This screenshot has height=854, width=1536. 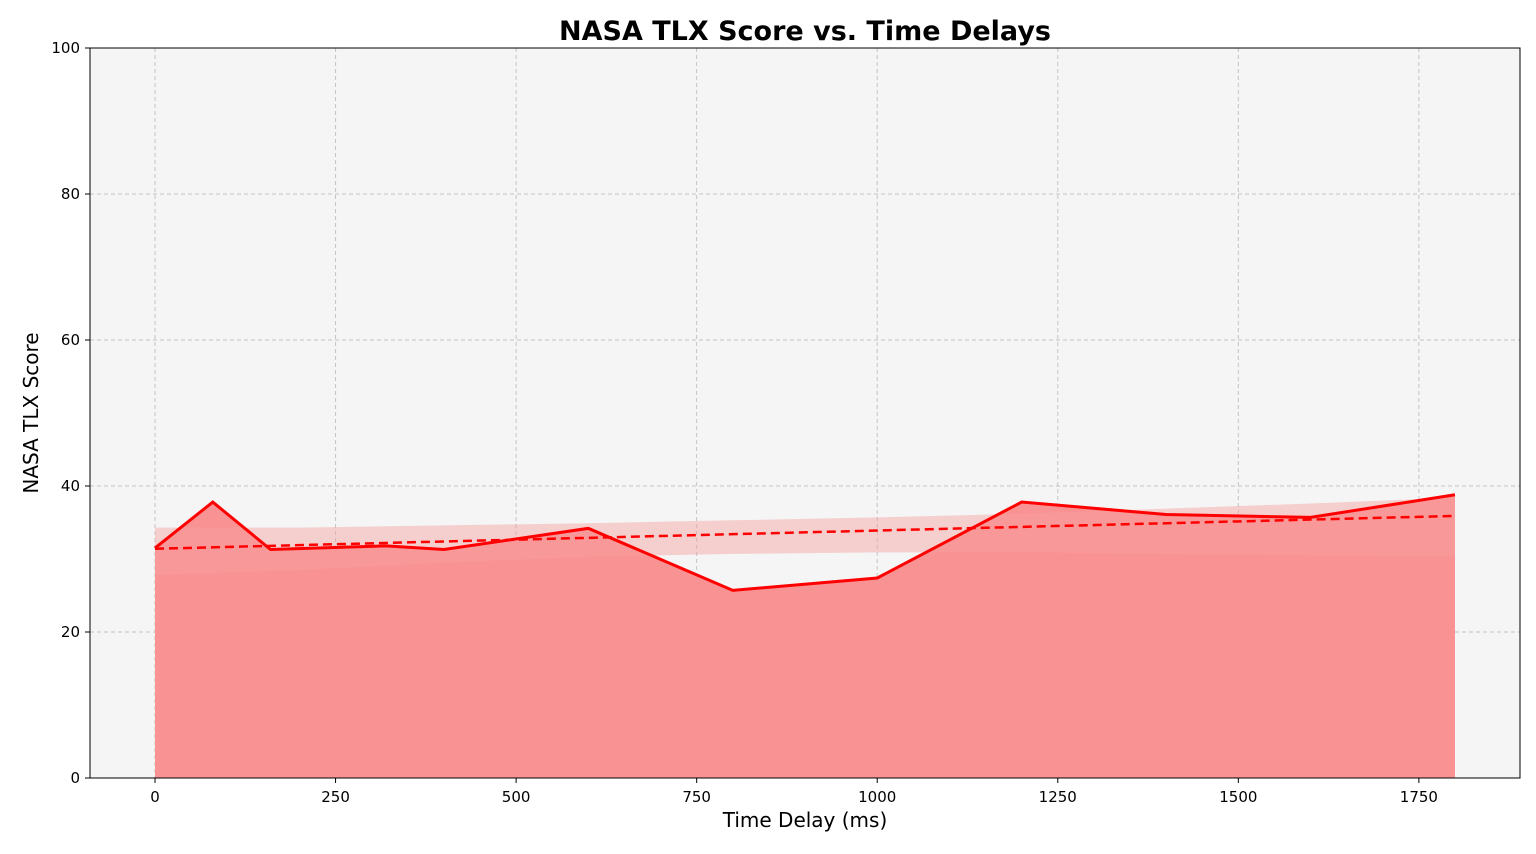 I want to click on y-tick-label: 0, so click(x=75, y=778).